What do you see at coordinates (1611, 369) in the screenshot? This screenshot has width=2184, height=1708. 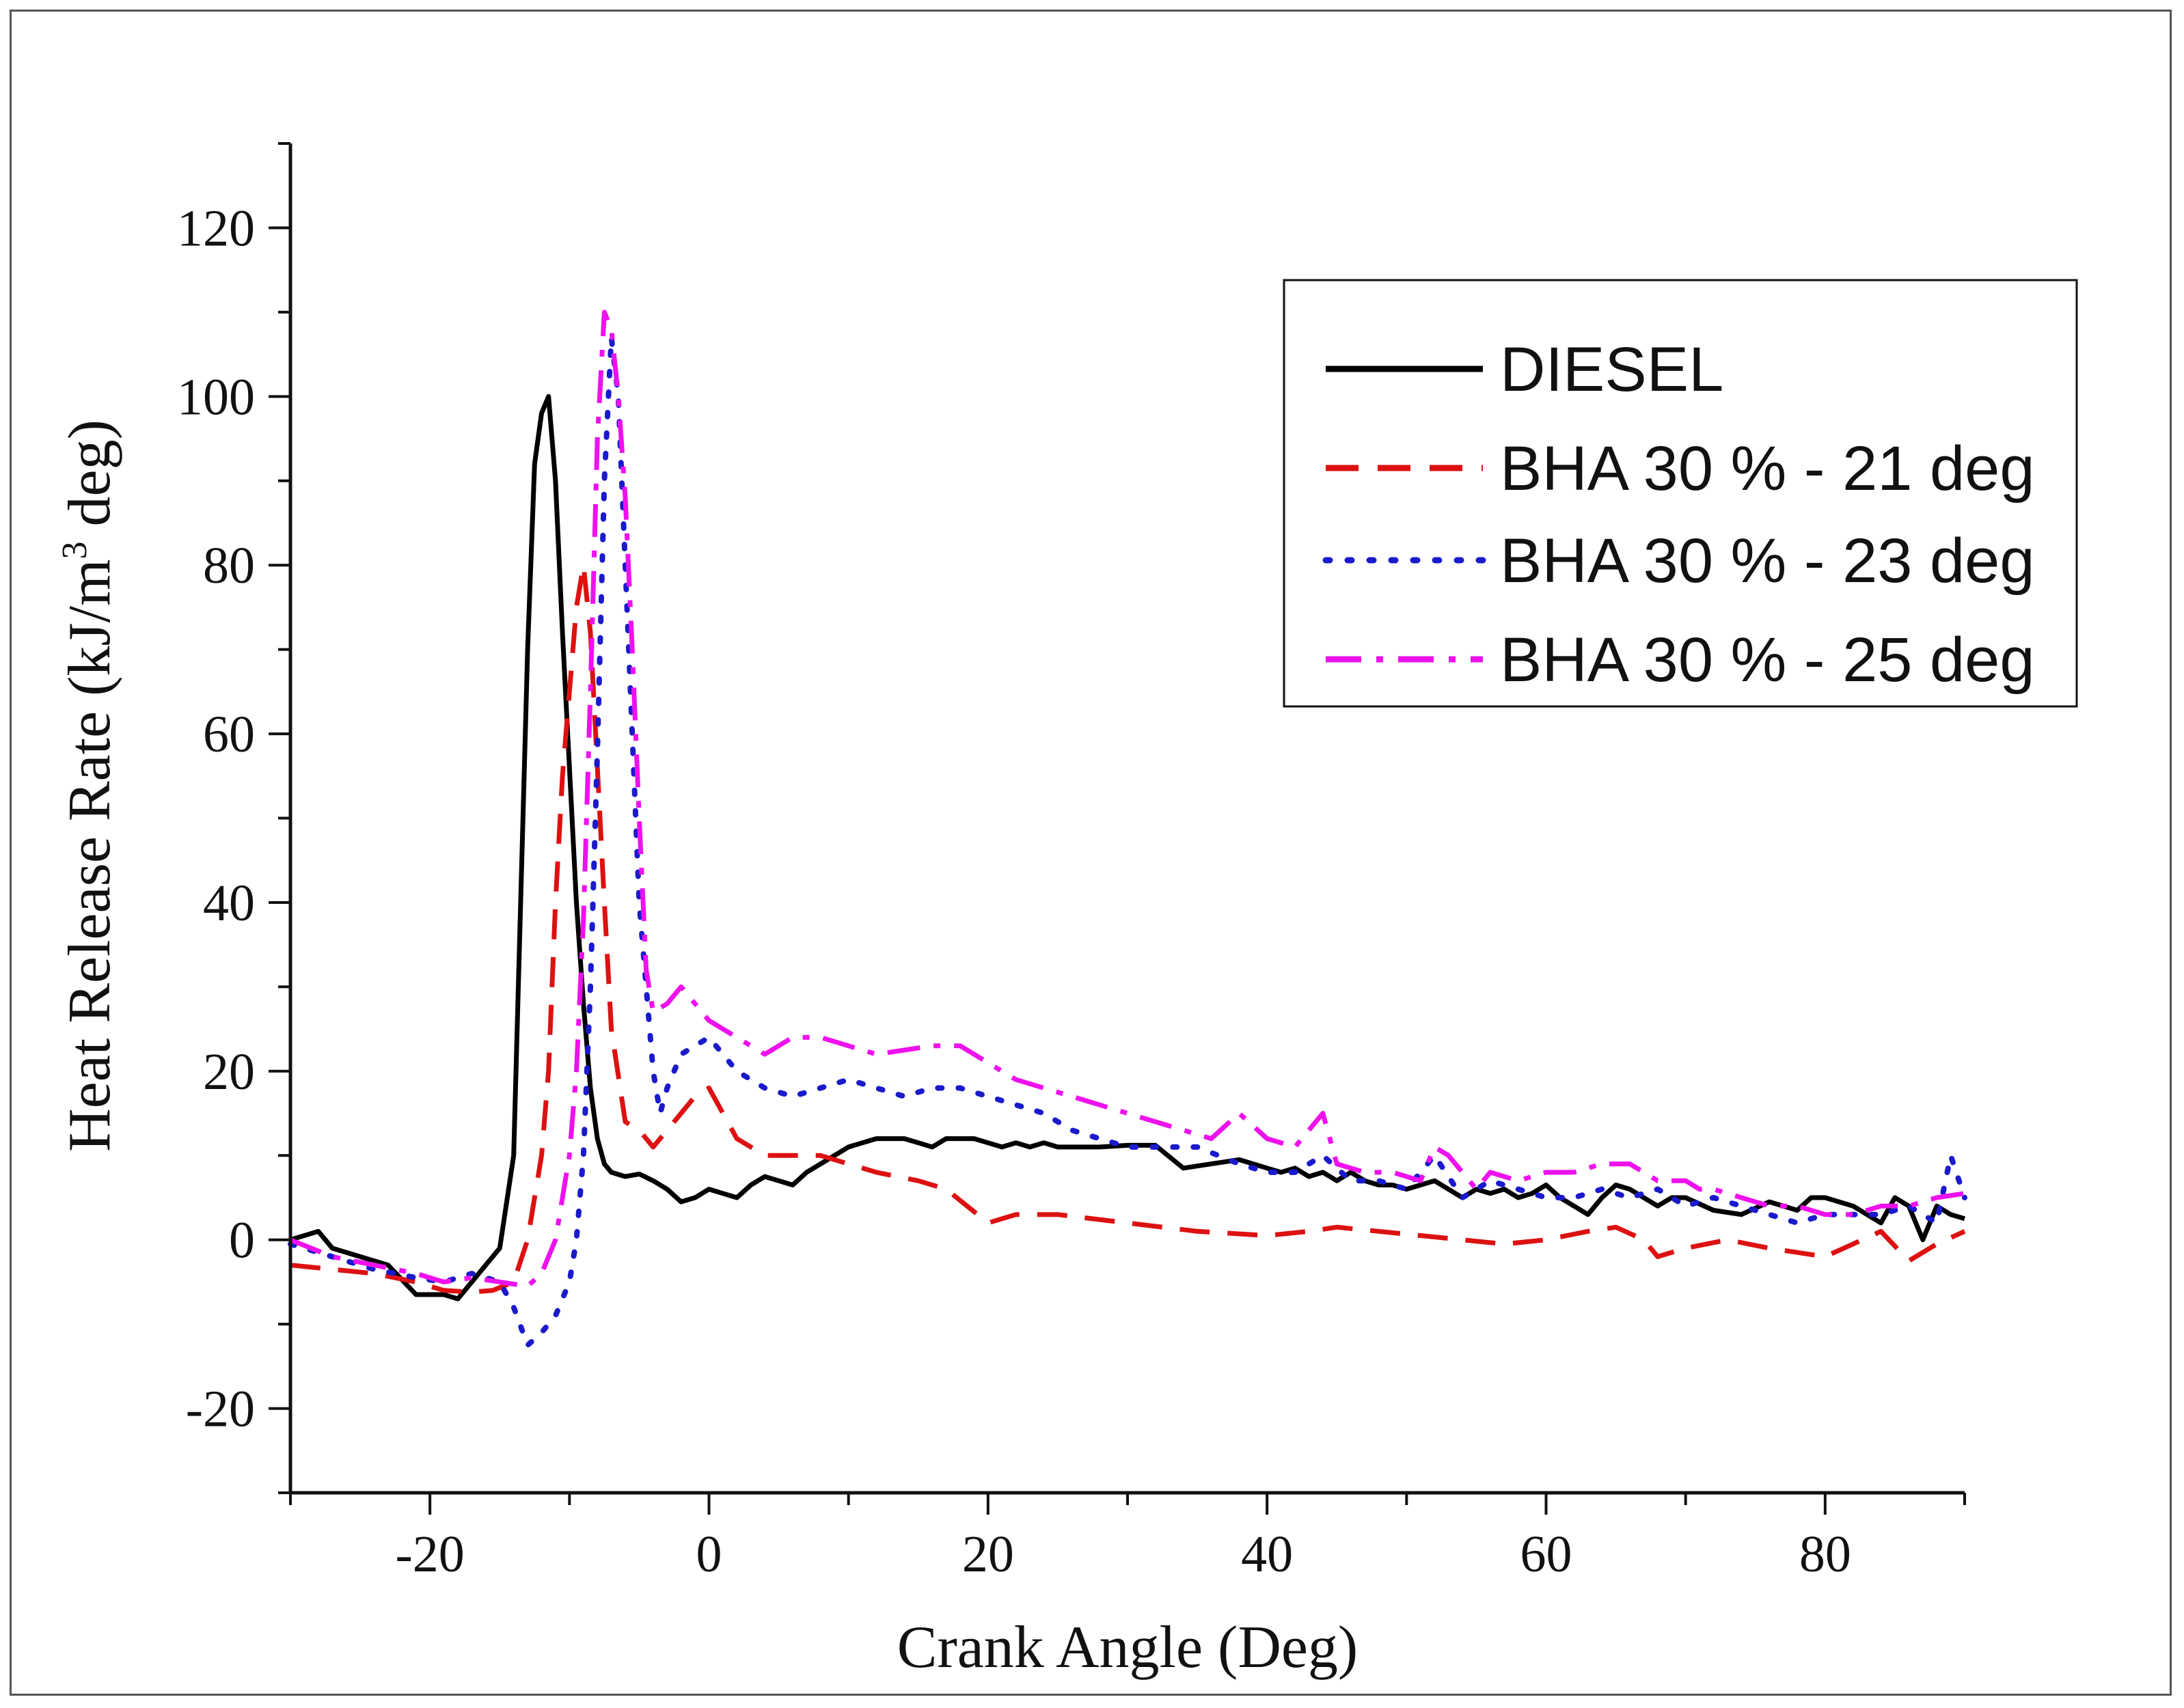 I see `legend-label-diesel: DIESEL` at bounding box center [1611, 369].